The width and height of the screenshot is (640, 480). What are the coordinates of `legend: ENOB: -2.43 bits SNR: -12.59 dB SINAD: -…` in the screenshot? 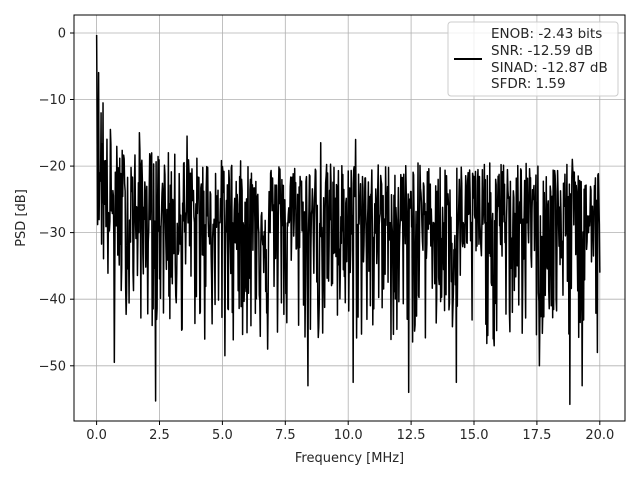 It's located at (533, 59).